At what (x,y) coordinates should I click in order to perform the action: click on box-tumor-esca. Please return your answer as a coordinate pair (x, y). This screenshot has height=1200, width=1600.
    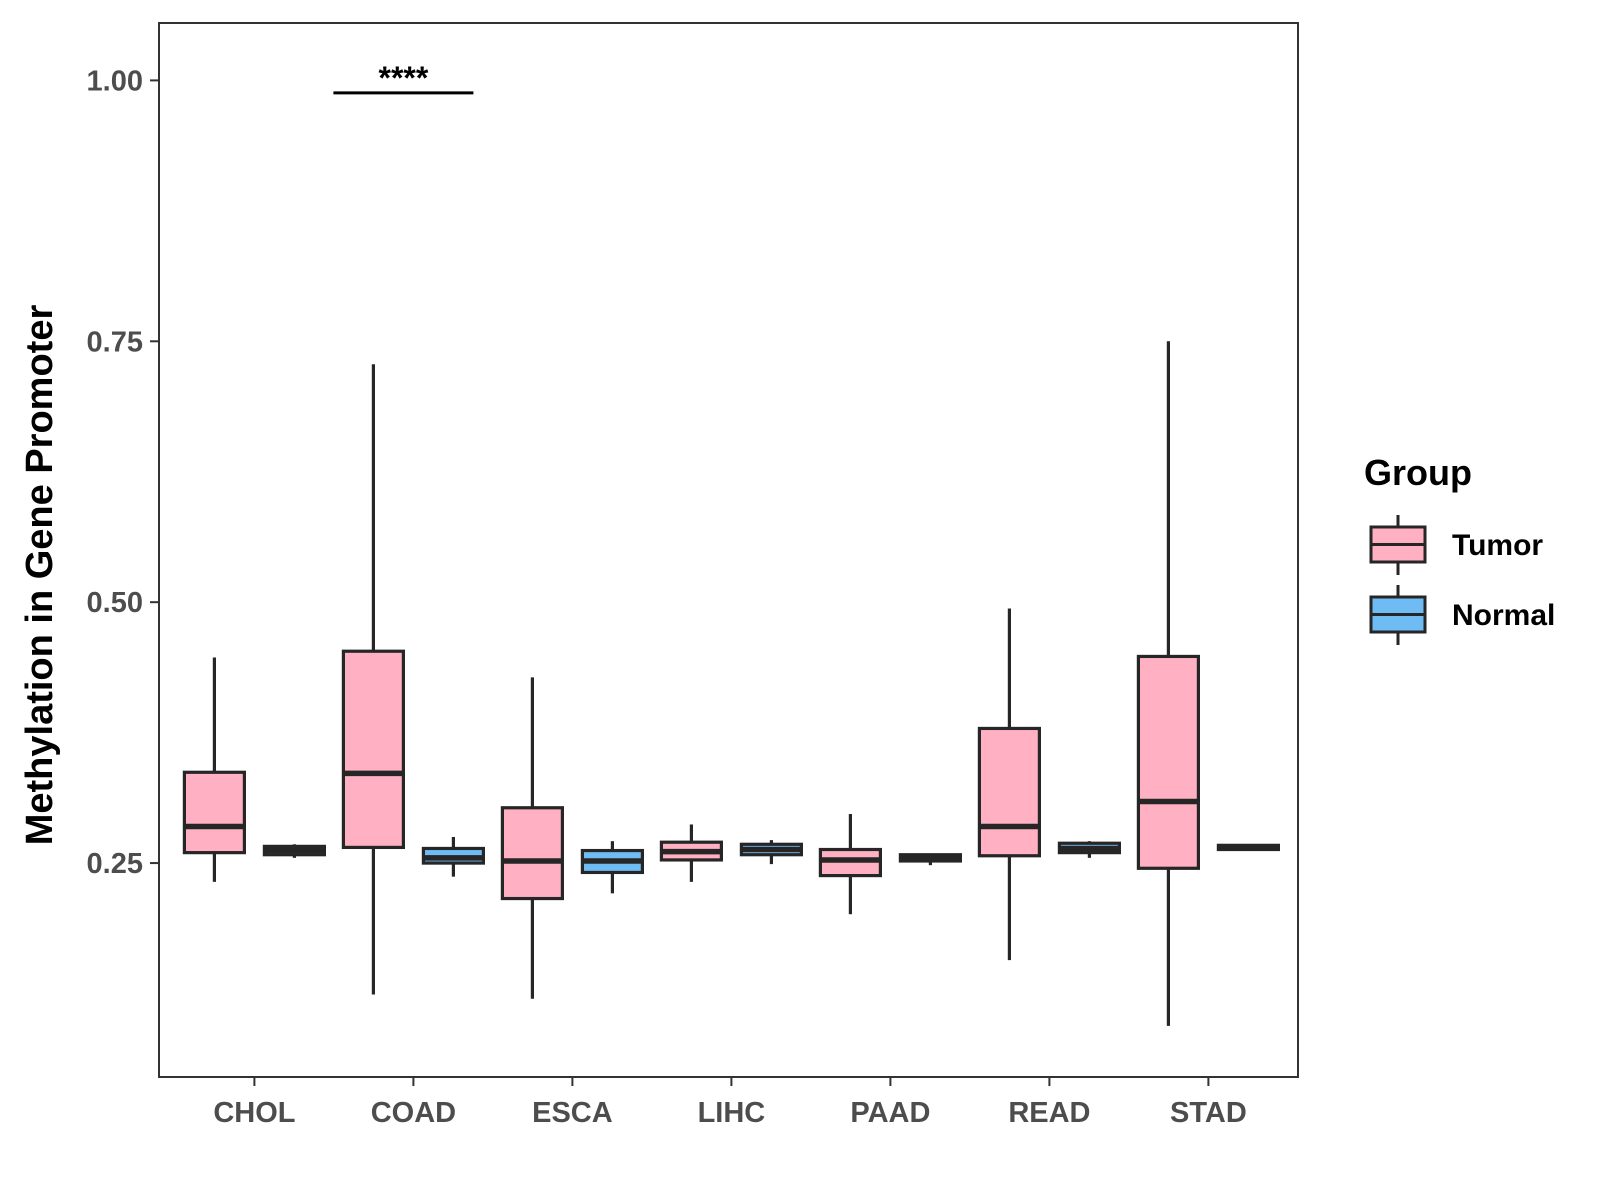
    Looking at the image, I should click on (532, 838).